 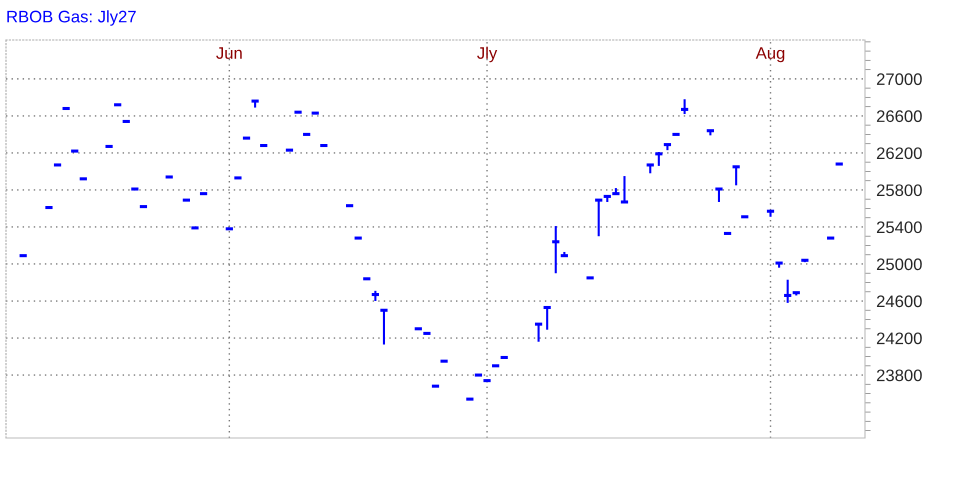 What do you see at coordinates (899, 264) in the screenshot?
I see `y-tick-label: 25000` at bounding box center [899, 264].